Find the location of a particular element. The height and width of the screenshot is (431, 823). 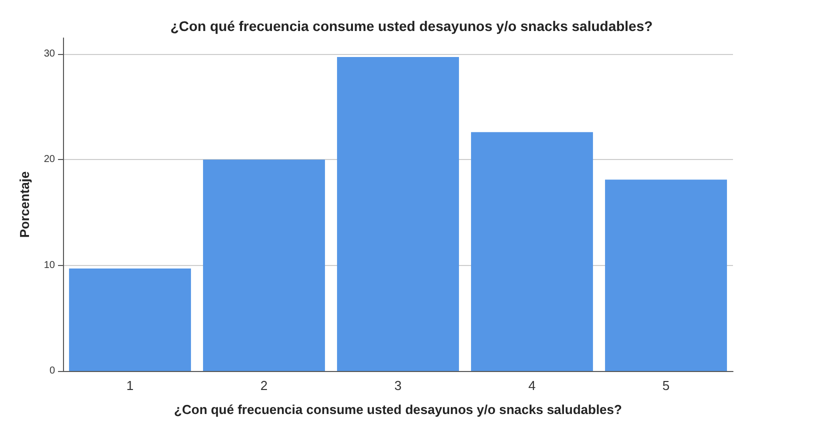

y-axis-title: Porcentaje is located at coordinates (24, 204).